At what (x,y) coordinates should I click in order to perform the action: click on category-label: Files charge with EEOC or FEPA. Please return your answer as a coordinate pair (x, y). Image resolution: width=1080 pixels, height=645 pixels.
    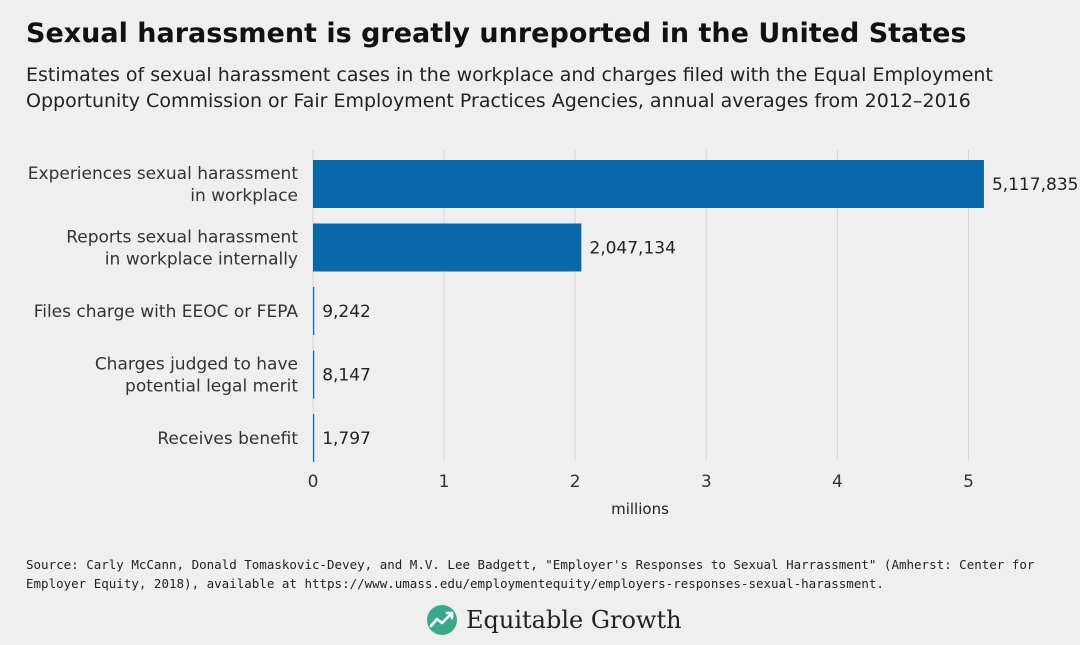
    Looking at the image, I should click on (166, 312).